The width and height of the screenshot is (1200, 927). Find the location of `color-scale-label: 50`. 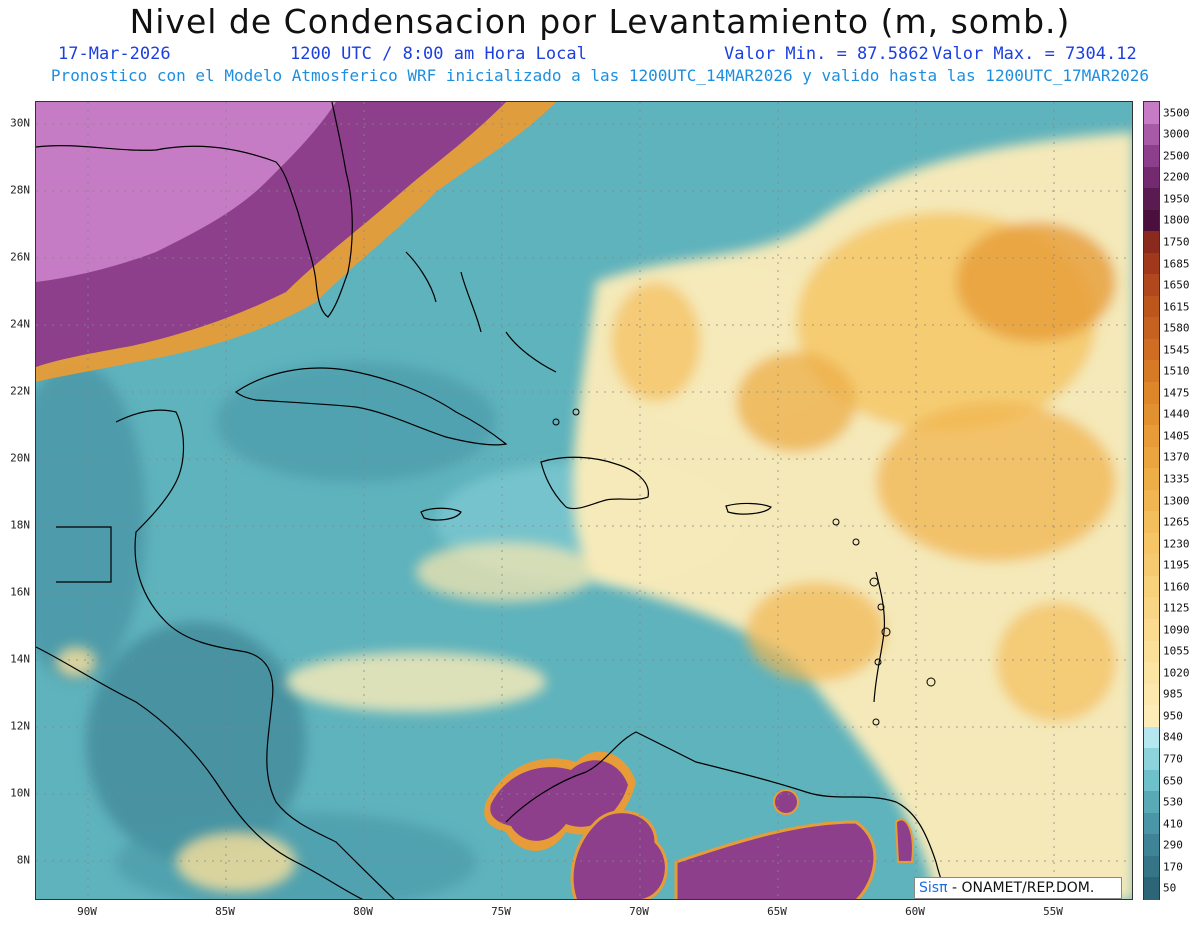

color-scale-label: 50 is located at coordinates (1170, 888).